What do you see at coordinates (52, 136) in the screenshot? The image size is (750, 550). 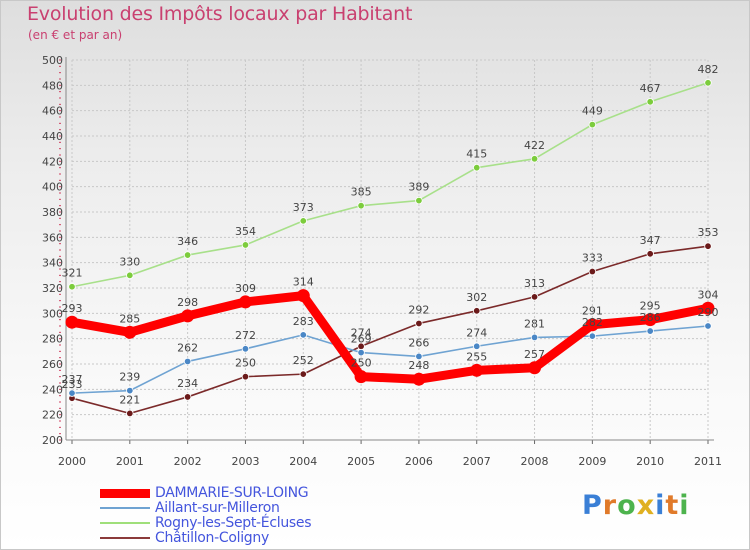 I see `y-tick-label: 440` at bounding box center [52, 136].